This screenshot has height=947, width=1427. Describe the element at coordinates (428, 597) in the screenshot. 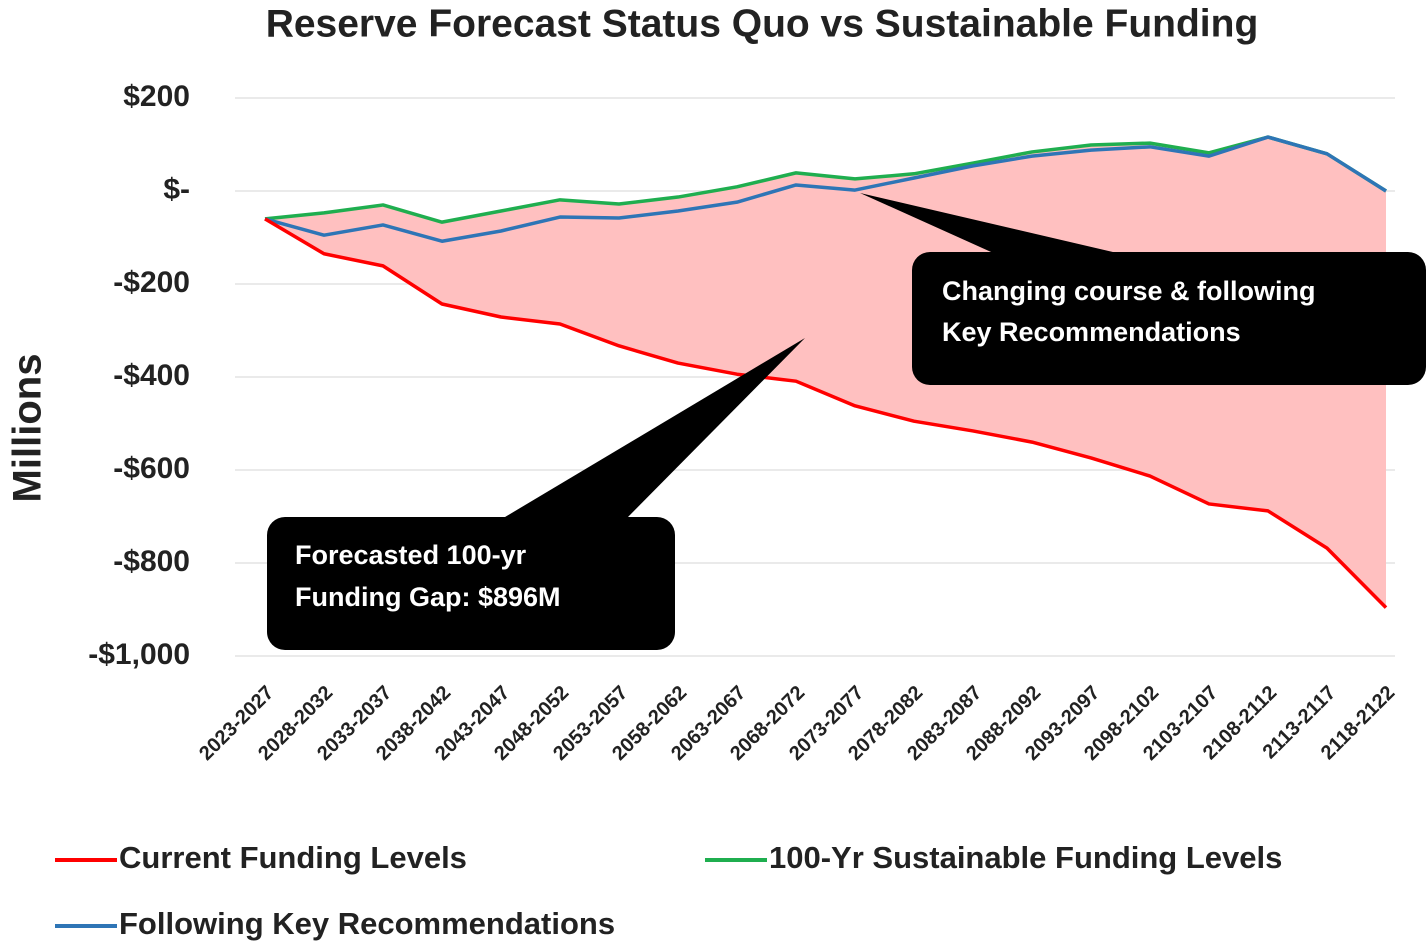

I see `annotation-line: Funding Gap: $896M` at that location.